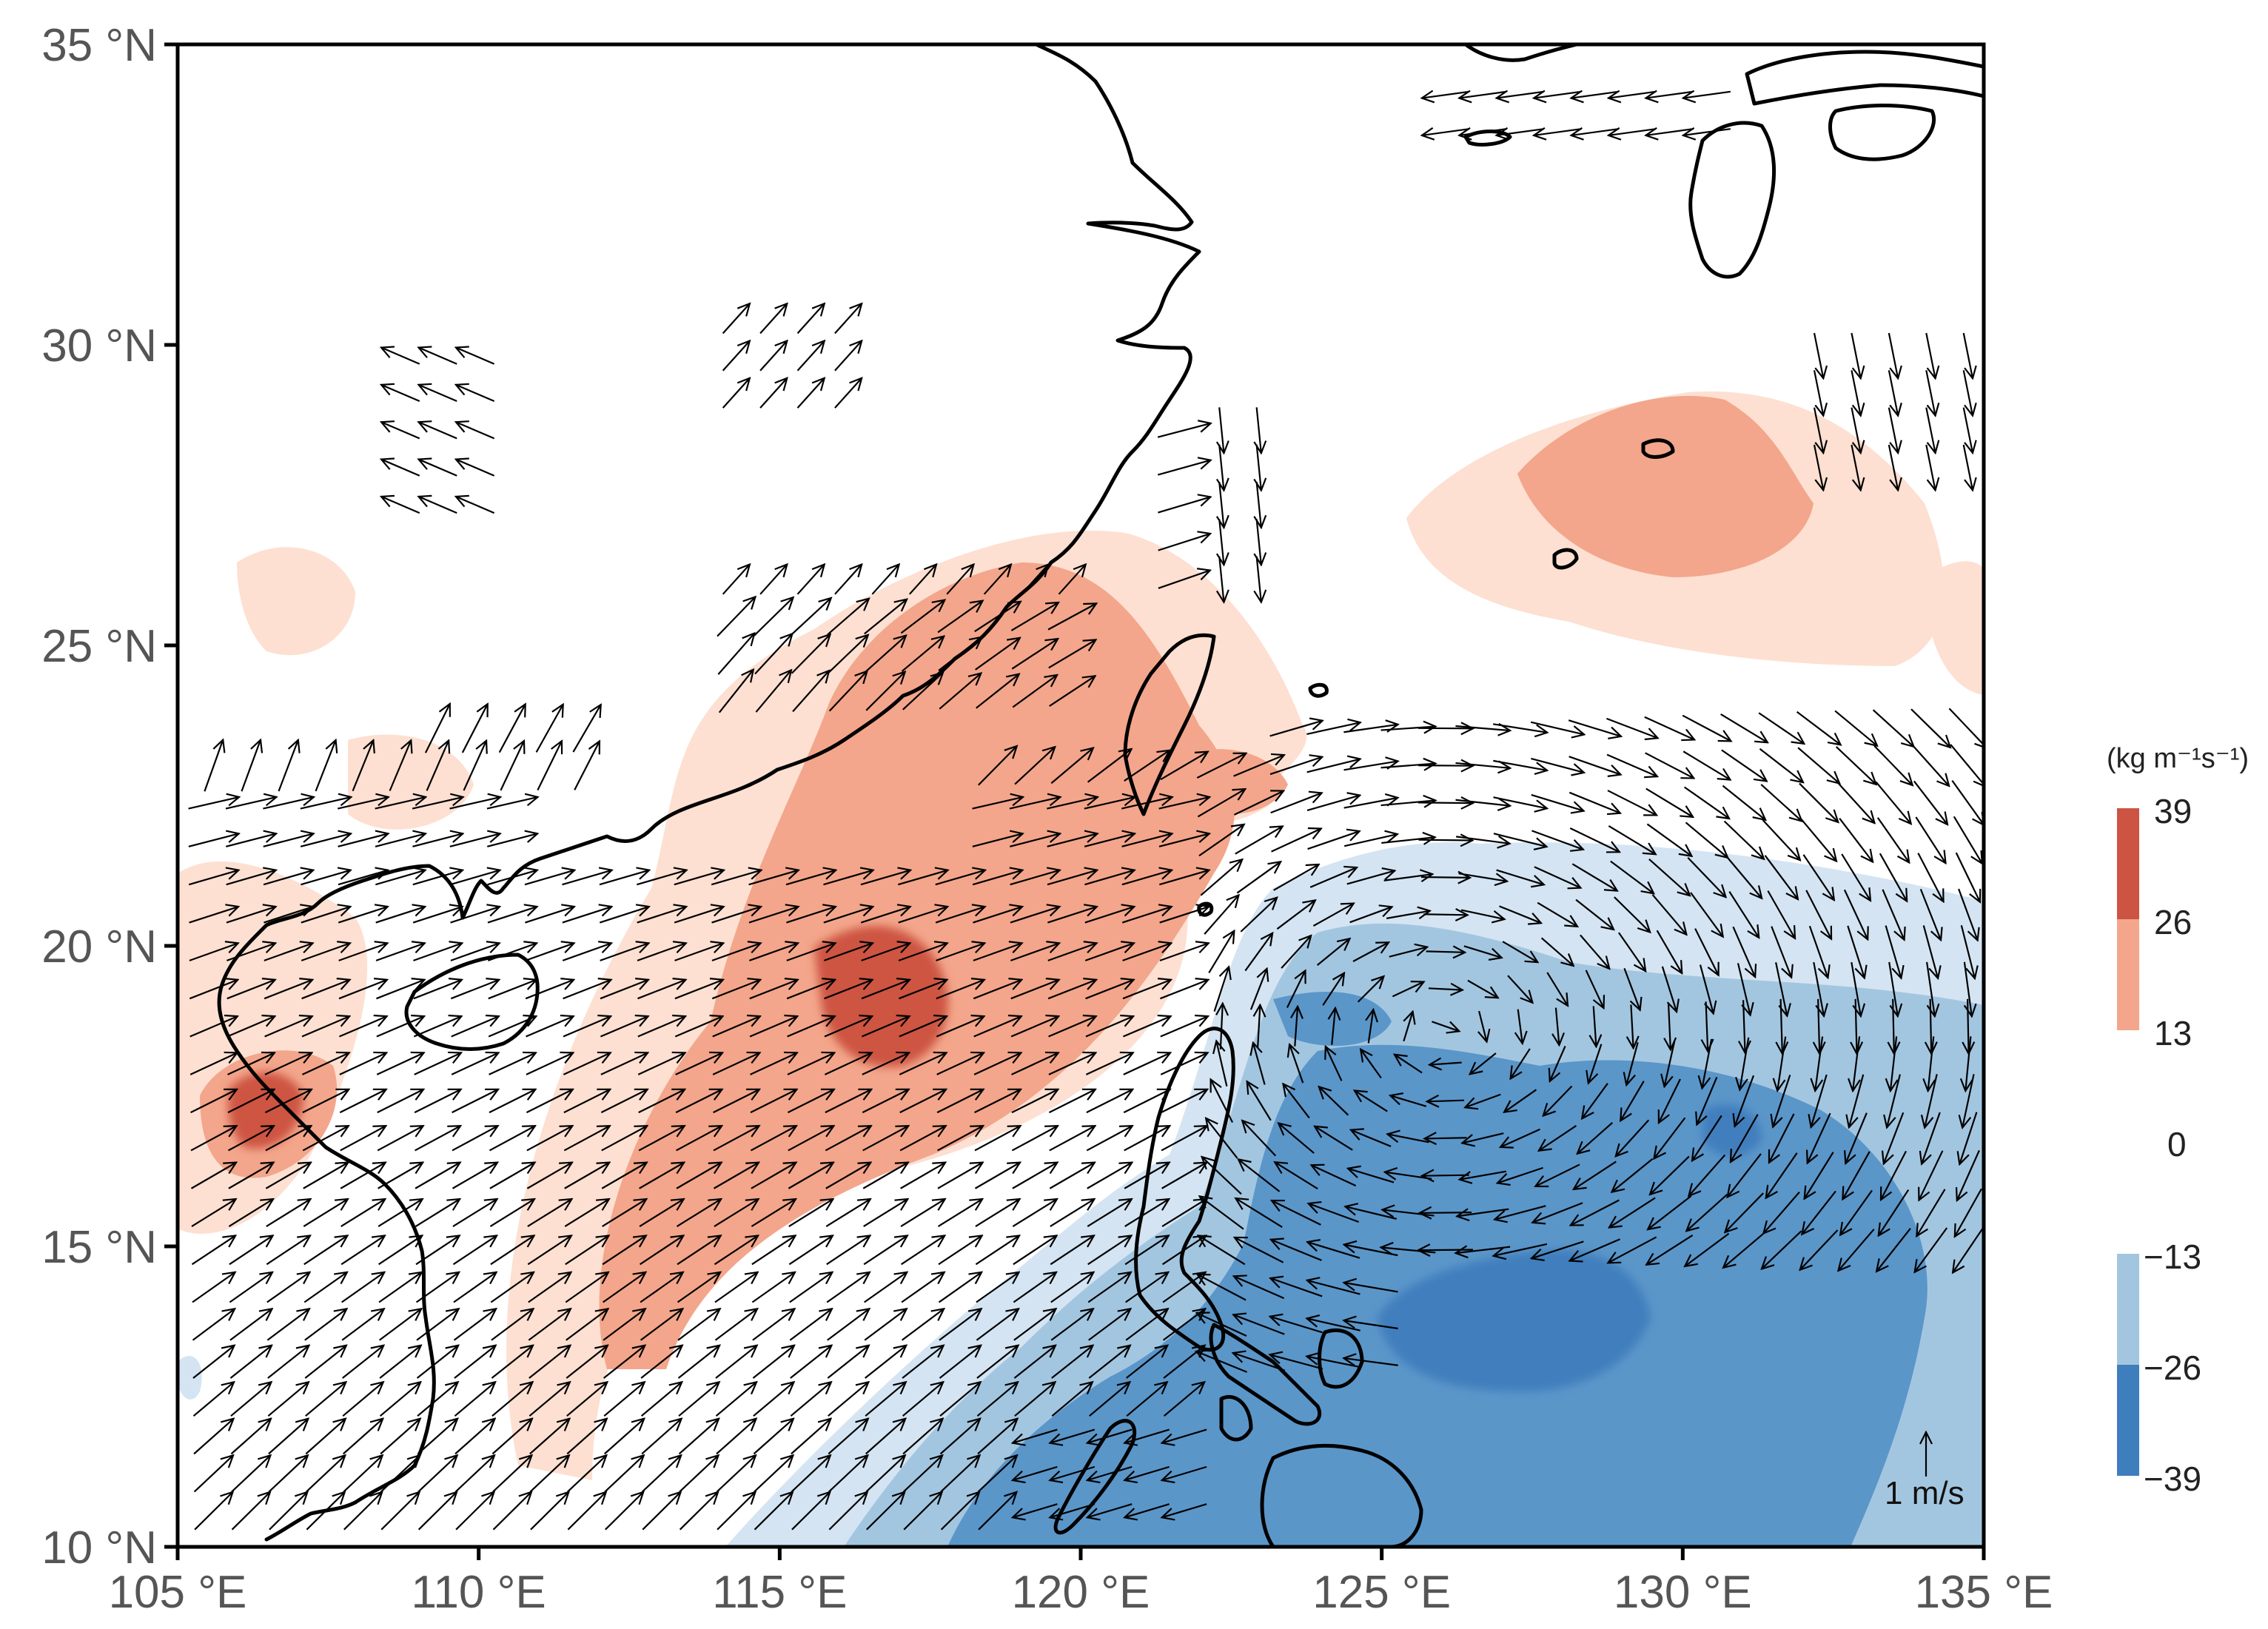 This screenshot has height=1629, width=2268. What do you see at coordinates (2128, 1310) in the screenshot?
I see `colorbar-swatch-neg13-neg26` at bounding box center [2128, 1310].